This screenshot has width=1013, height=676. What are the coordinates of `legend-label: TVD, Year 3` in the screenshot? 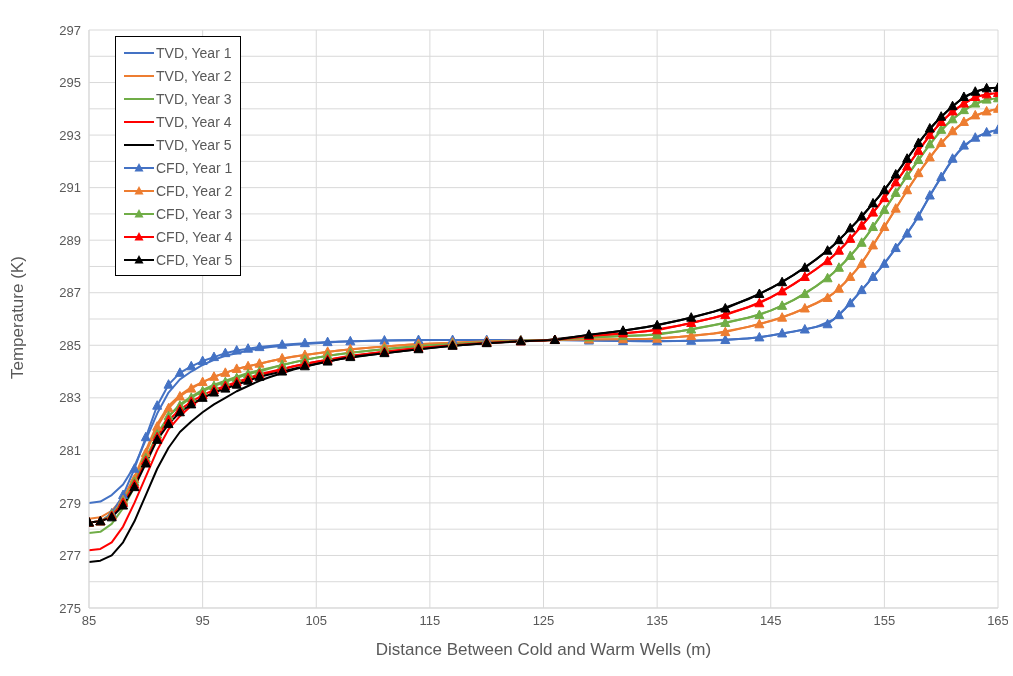 It's located at (194, 98).